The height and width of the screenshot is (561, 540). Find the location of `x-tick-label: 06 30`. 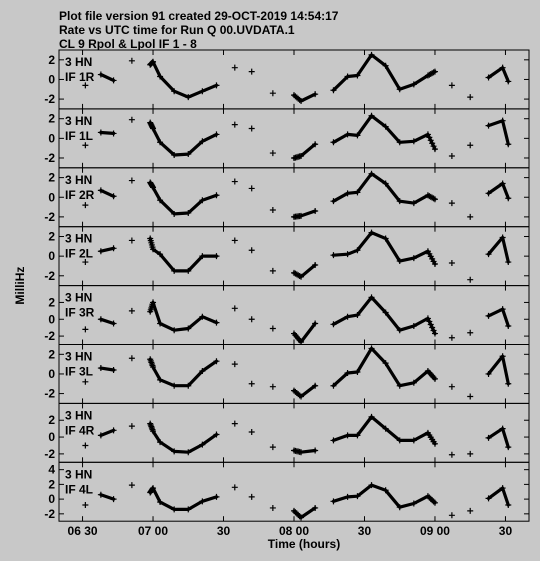

x-tick-label: 06 30 is located at coordinates (83, 531).